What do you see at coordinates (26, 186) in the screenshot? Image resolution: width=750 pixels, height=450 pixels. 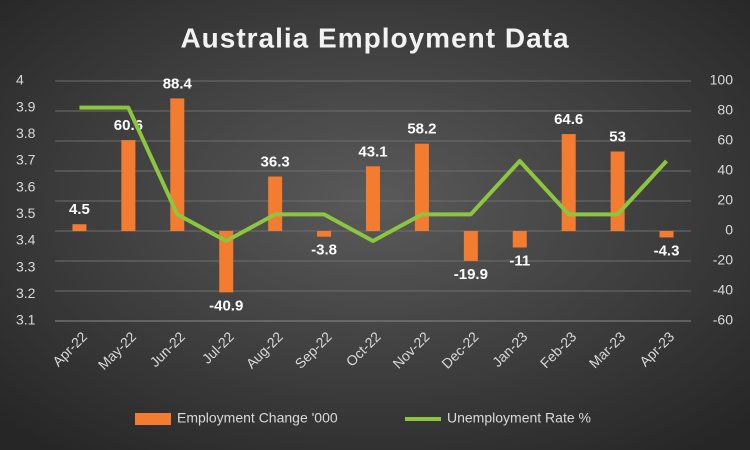 I see `y-tick-label: 3.6` at bounding box center [26, 186].